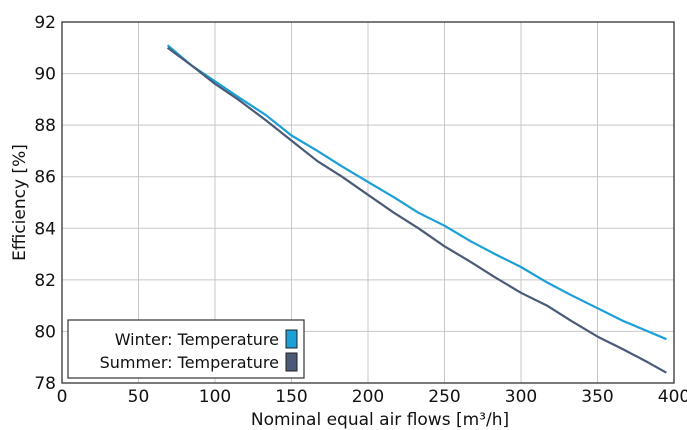 The width and height of the screenshot is (687, 430). I want to click on legend-swatch-winter, so click(291, 339).